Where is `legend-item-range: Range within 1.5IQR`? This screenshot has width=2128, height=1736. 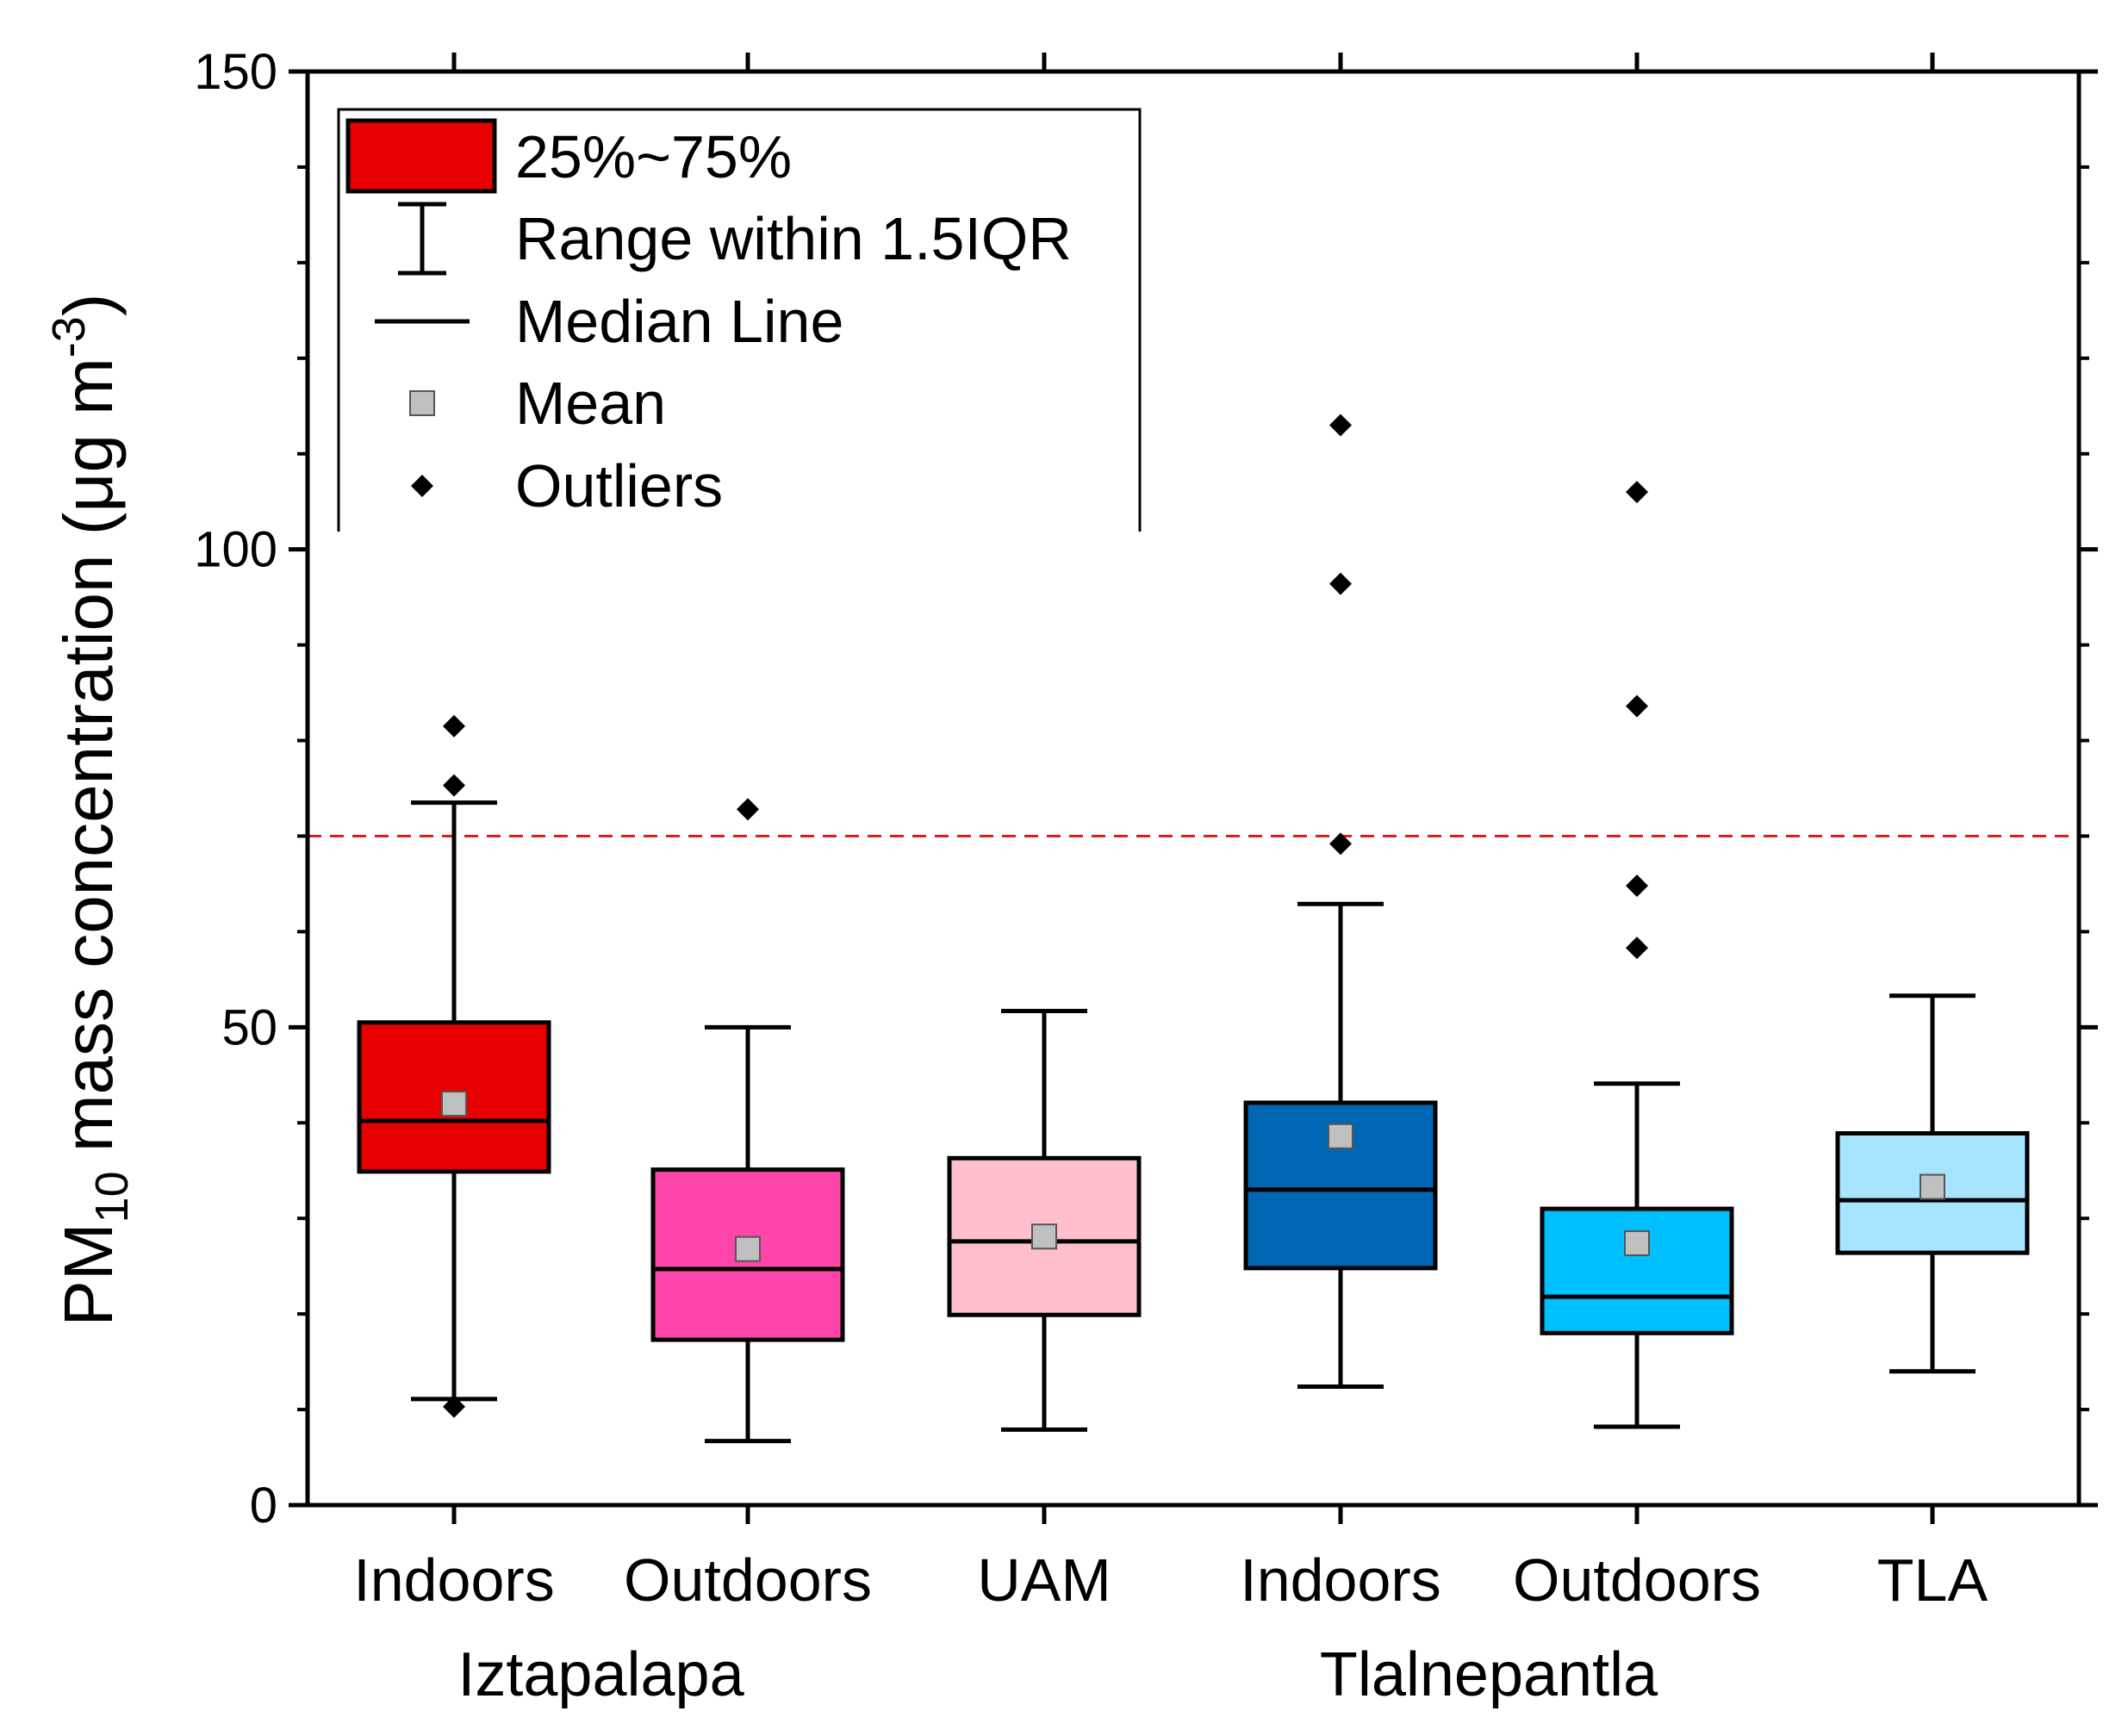
legend-item-range: Range within 1.5IQR is located at coordinates (735, 239).